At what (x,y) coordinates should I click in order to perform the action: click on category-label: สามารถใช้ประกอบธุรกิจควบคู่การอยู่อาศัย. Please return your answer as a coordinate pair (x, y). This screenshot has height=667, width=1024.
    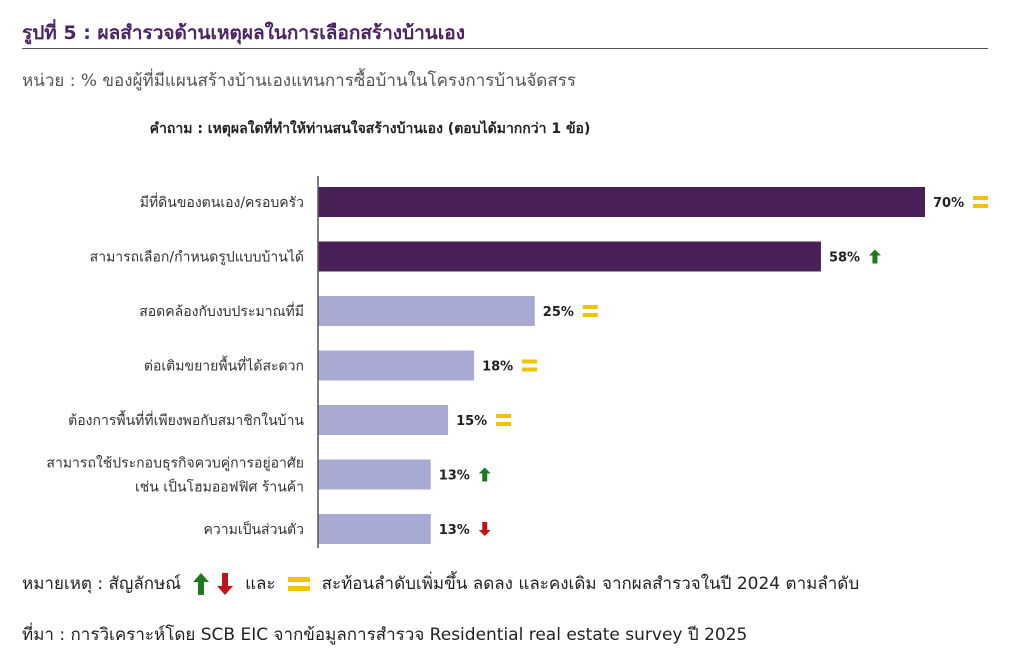
    Looking at the image, I should click on (175, 463).